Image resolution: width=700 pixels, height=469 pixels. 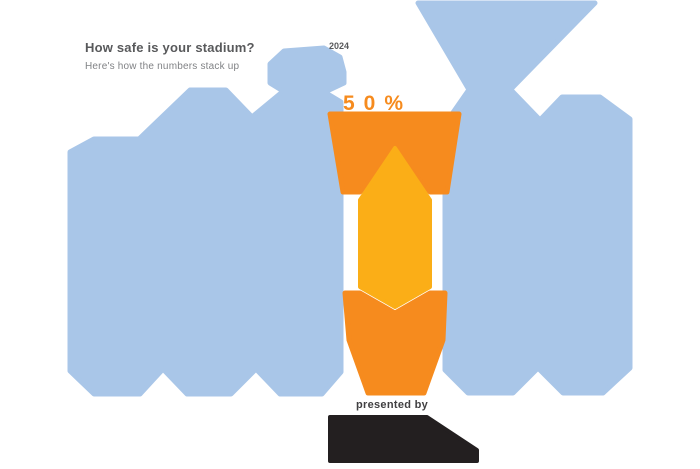 What do you see at coordinates (506, 45) in the screenshot?
I see `funnel-shape` at bounding box center [506, 45].